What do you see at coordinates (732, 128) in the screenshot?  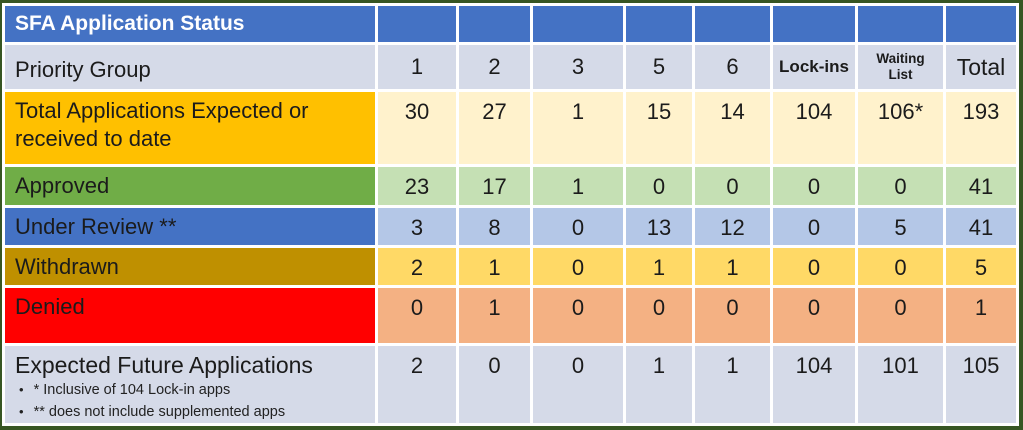 I see `value-cell: 14` at bounding box center [732, 128].